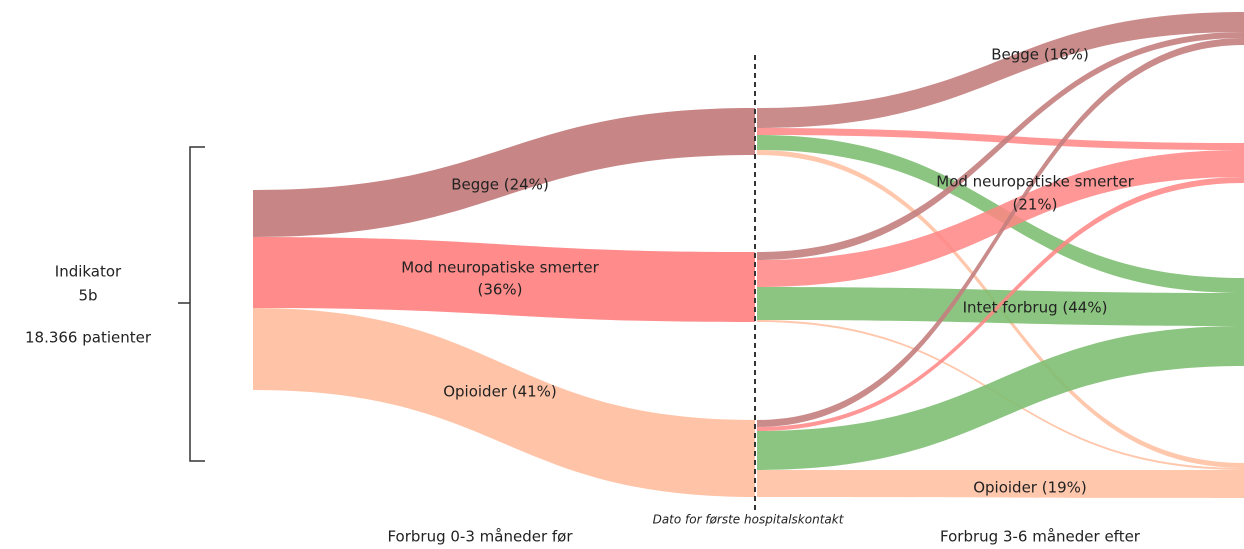 The width and height of the screenshot is (1244, 549). What do you see at coordinates (499, 290) in the screenshot?
I see `node-share: (36%)` at bounding box center [499, 290].